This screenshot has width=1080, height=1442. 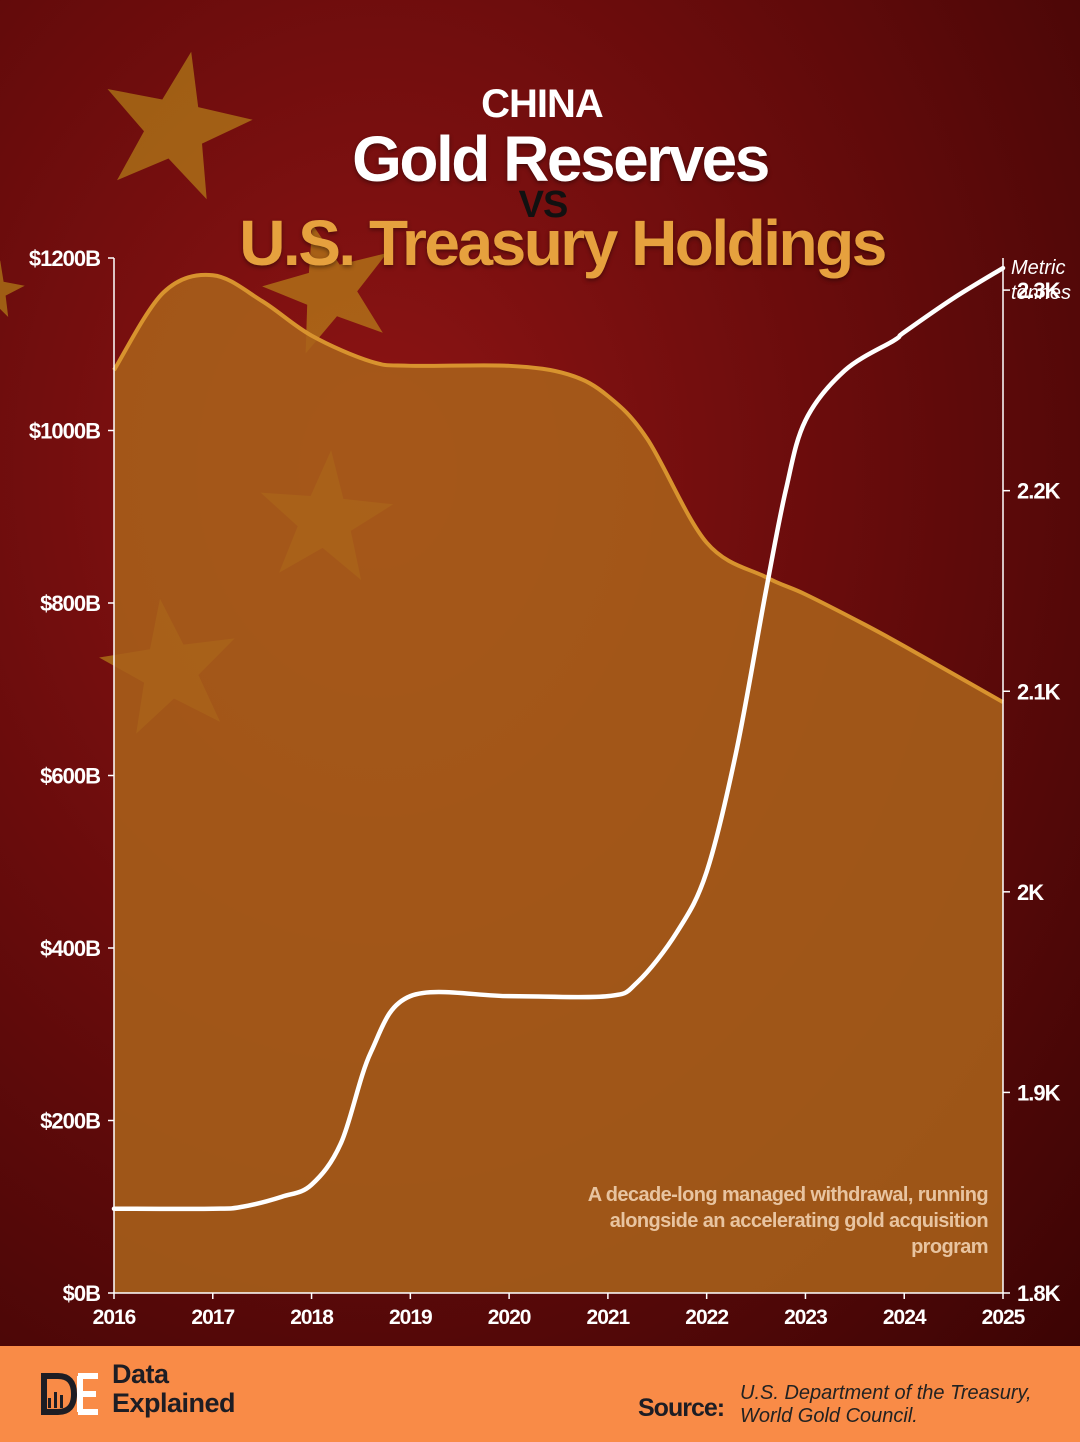 I want to click on brand-name: Data Explained, so click(x=174, y=1388).